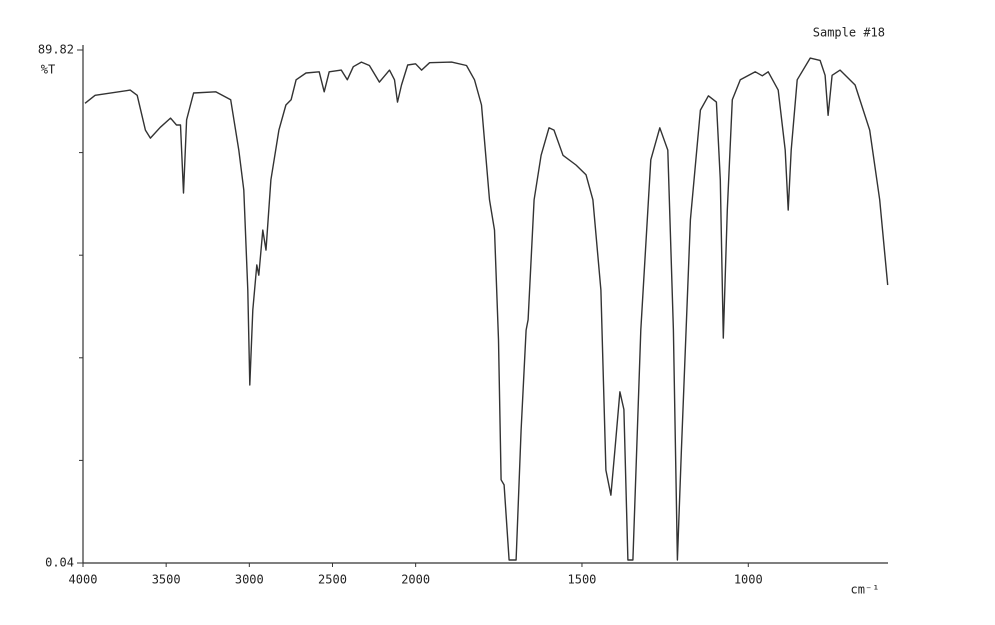 This screenshot has height=625, width=995. Describe the element at coordinates (415, 580) in the screenshot. I see `x-tick-label: 2000` at that location.